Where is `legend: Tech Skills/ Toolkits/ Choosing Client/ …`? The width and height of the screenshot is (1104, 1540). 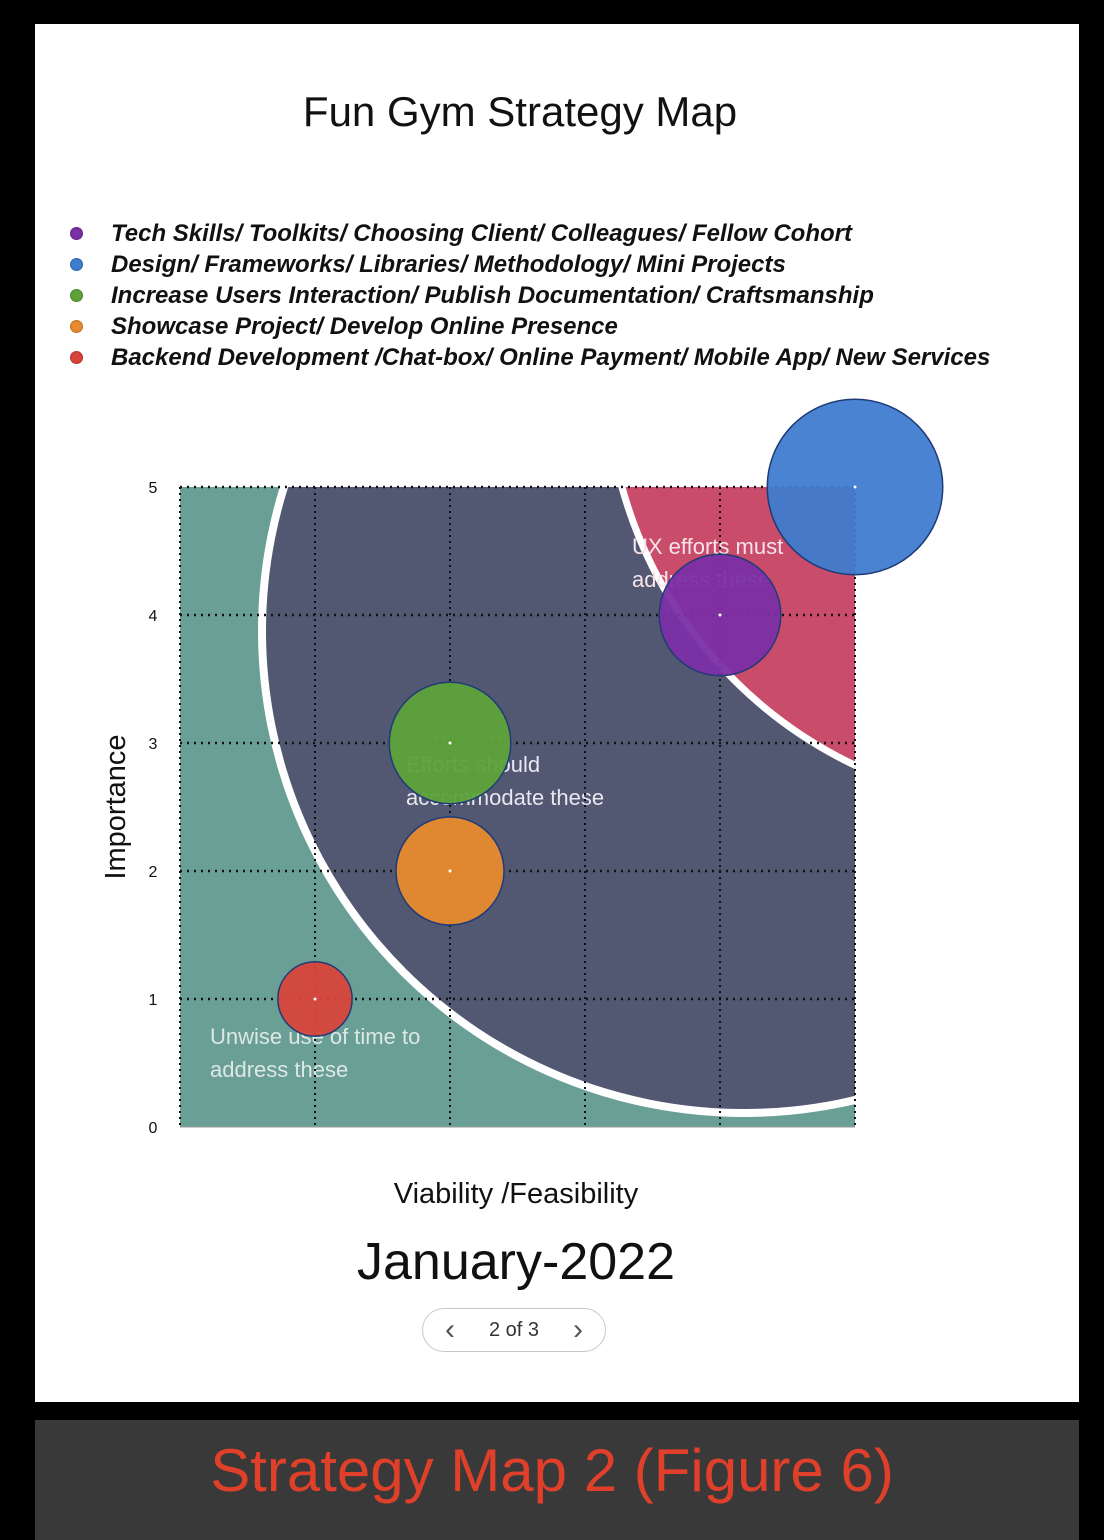 legend: Tech Skills/ Toolkits/ Choosing Client/ … is located at coordinates (530, 295).